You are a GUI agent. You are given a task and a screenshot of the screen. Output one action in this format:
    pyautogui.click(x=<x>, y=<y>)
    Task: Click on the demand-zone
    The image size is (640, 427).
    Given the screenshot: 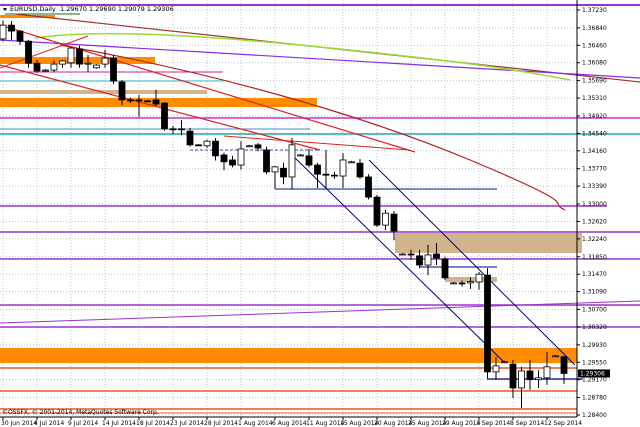 What is the action you would take?
    pyautogui.click(x=288, y=355)
    